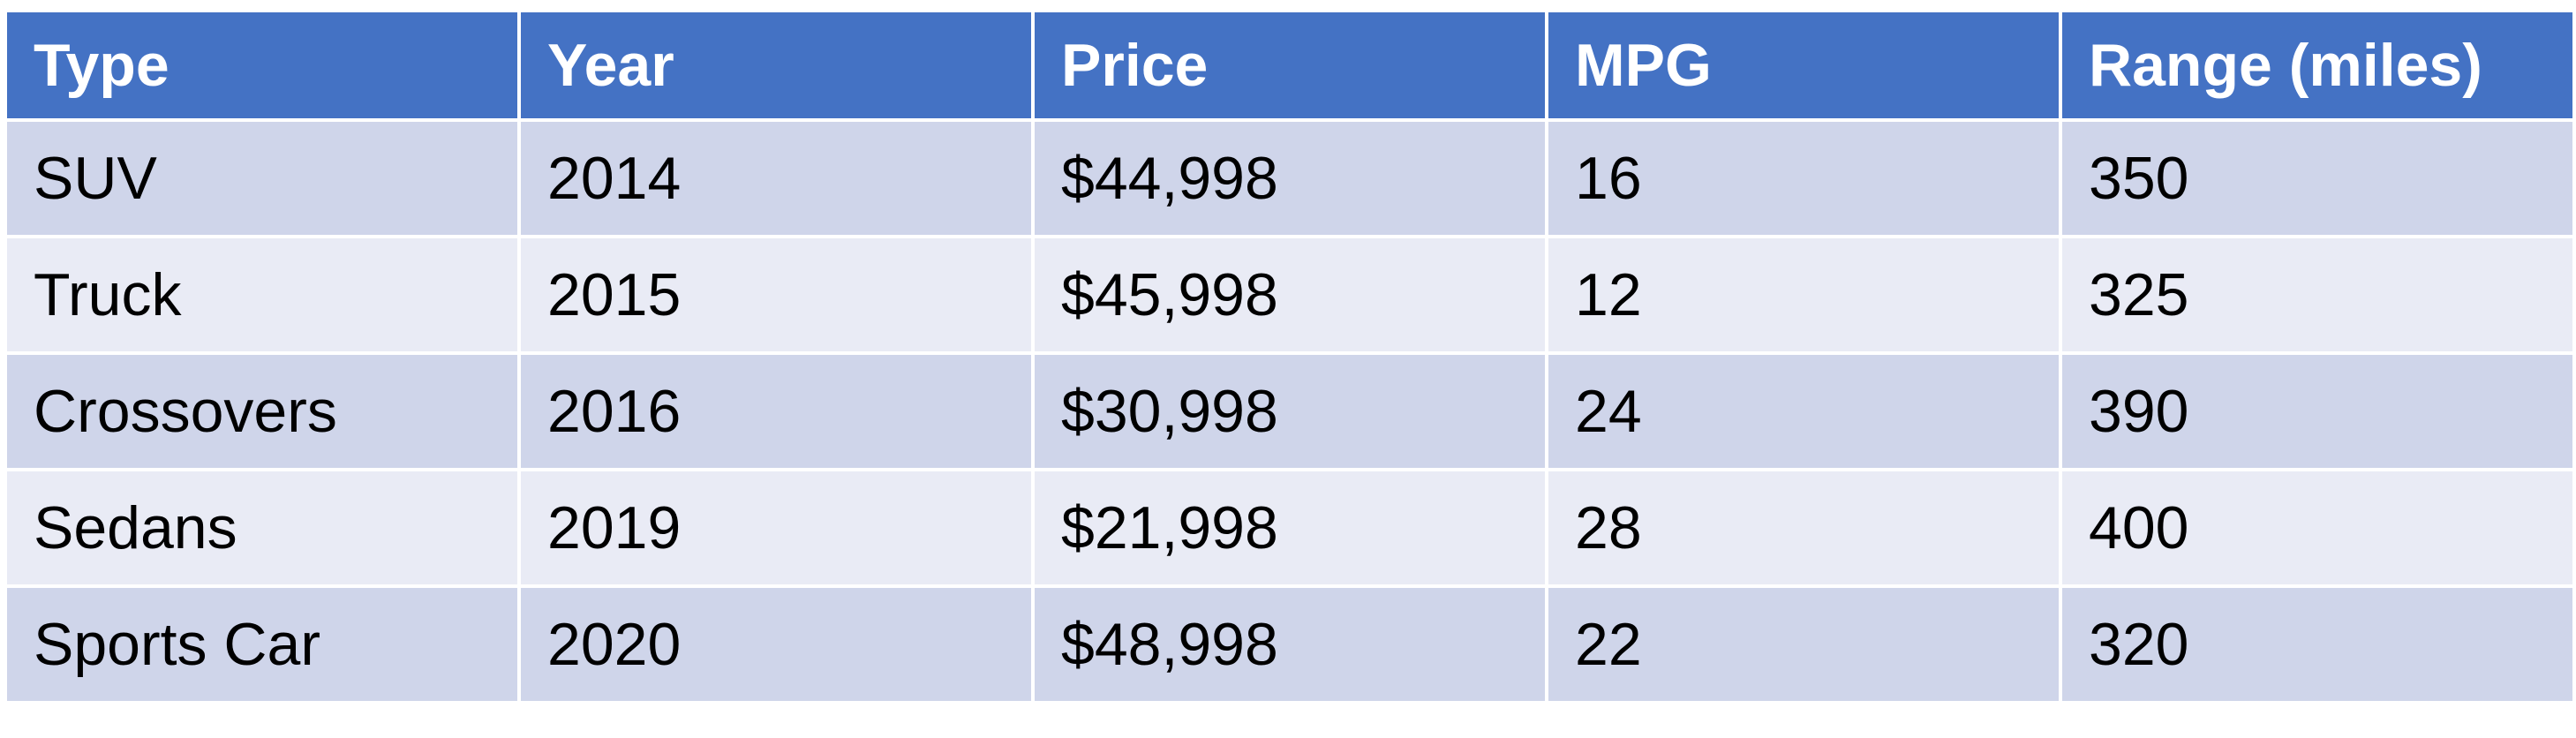  I want to click on cell-year: 2020, so click(776, 644).